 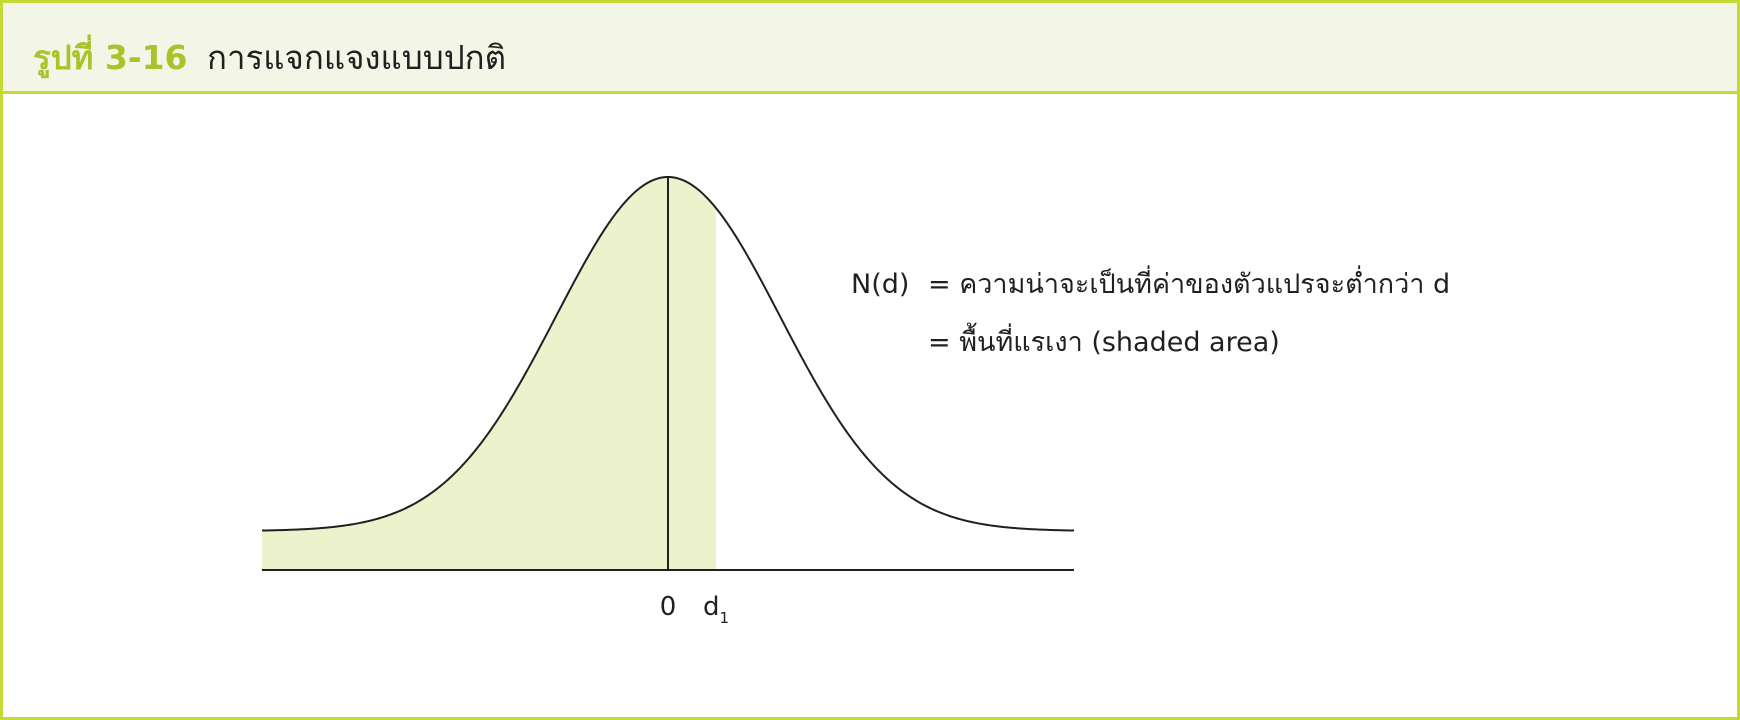 I want to click on figure-number-label: รูปที่ 3-16, so click(x=110, y=57).